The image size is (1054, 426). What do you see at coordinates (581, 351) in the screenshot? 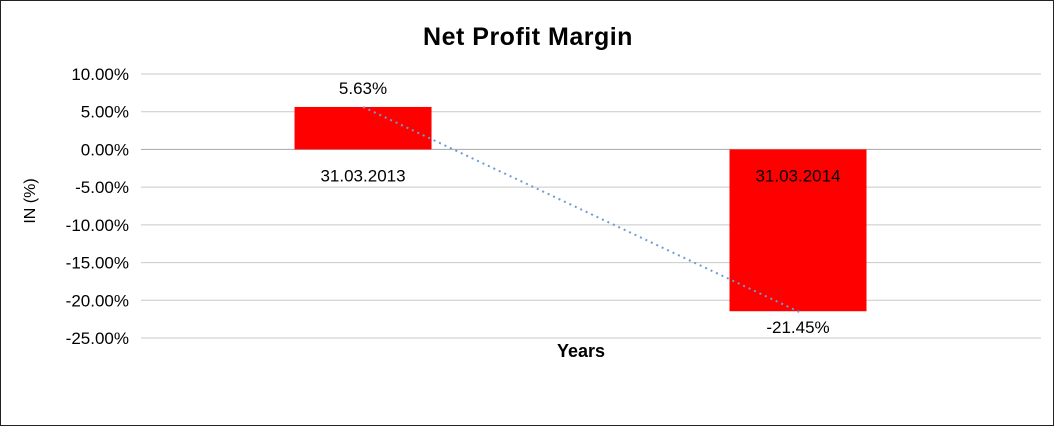
I see `x-axis-title: Years` at bounding box center [581, 351].